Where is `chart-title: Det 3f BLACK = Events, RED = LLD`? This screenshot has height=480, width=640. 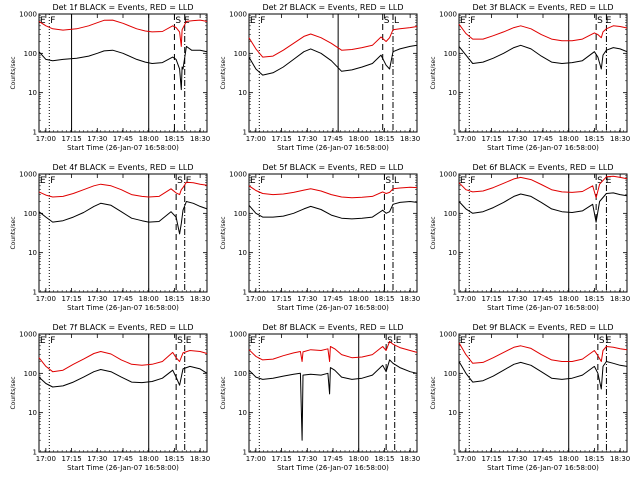 chart-title: Det 3f BLACK = Events, RED = LLD is located at coordinates (542, 7).